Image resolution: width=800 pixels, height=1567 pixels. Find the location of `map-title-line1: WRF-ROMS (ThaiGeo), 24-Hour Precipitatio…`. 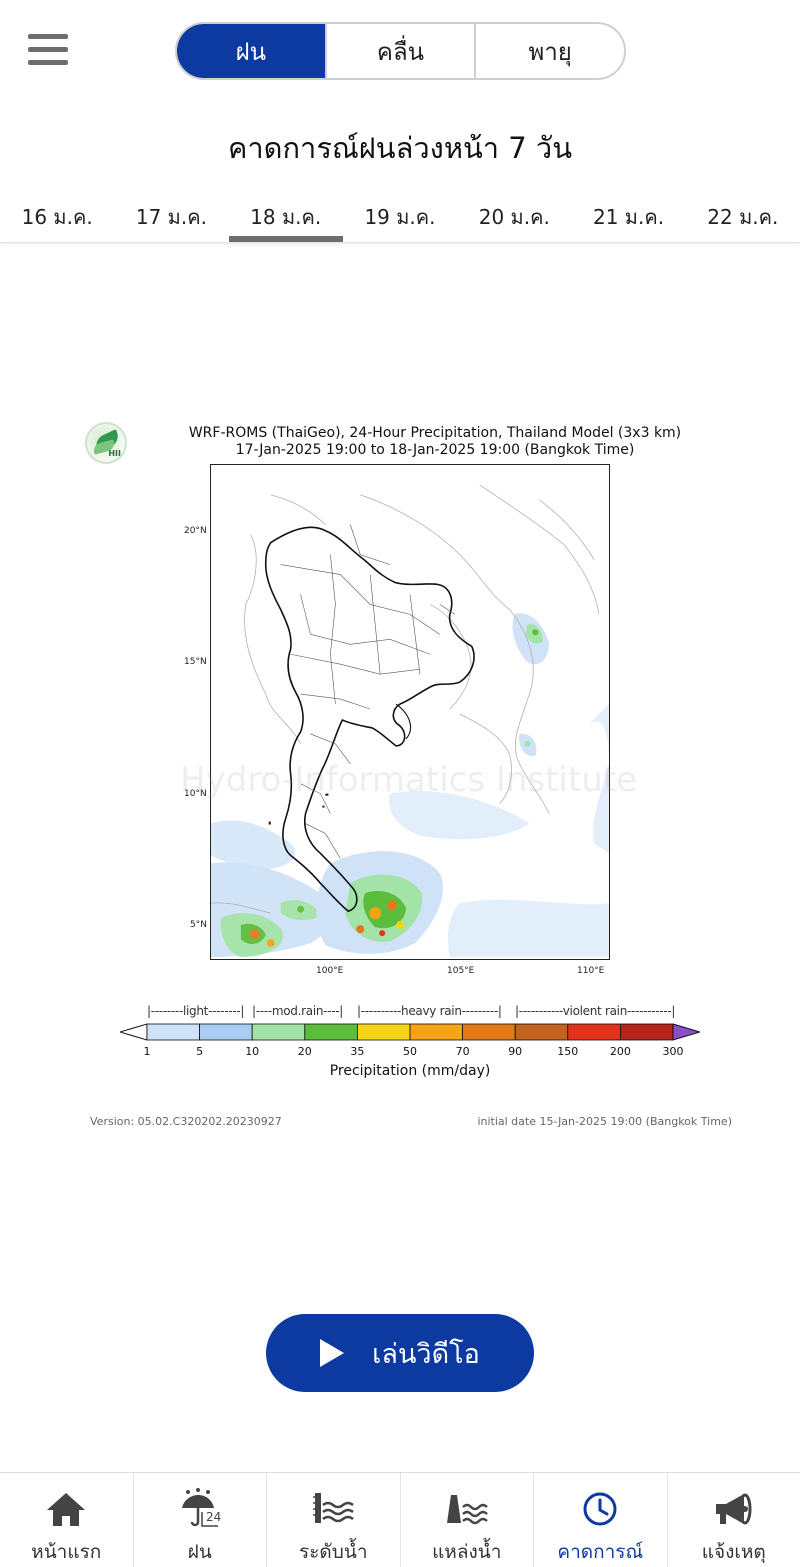

map-title-line1: WRF-ROMS (ThaiGeo), 24-Hour Precipitatio… is located at coordinates (435, 433).